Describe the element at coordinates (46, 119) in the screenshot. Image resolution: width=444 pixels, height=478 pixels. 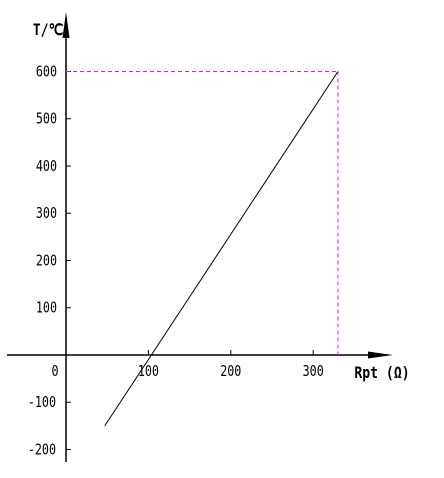
I see `y-tick-label: 500` at that location.